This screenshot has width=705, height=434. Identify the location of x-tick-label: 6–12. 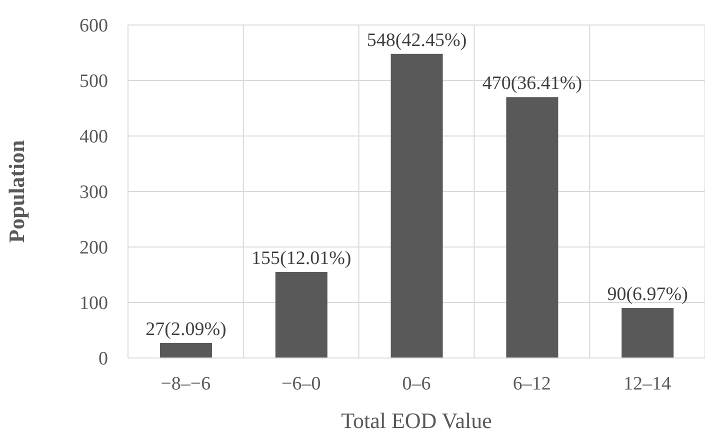
(531, 383).